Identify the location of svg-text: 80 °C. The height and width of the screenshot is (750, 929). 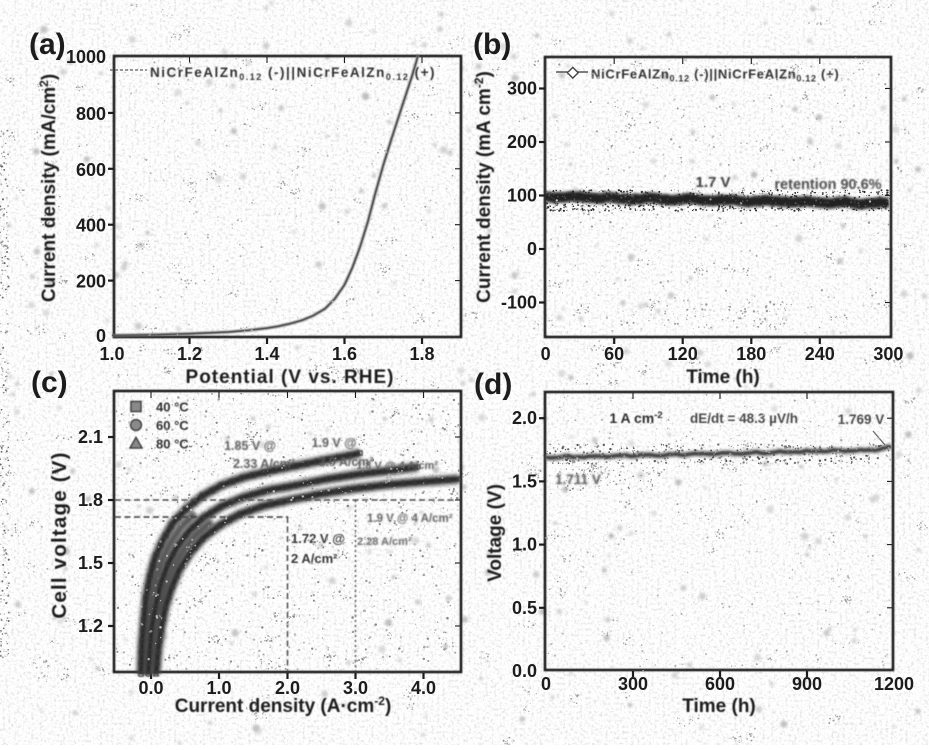
(172, 444).